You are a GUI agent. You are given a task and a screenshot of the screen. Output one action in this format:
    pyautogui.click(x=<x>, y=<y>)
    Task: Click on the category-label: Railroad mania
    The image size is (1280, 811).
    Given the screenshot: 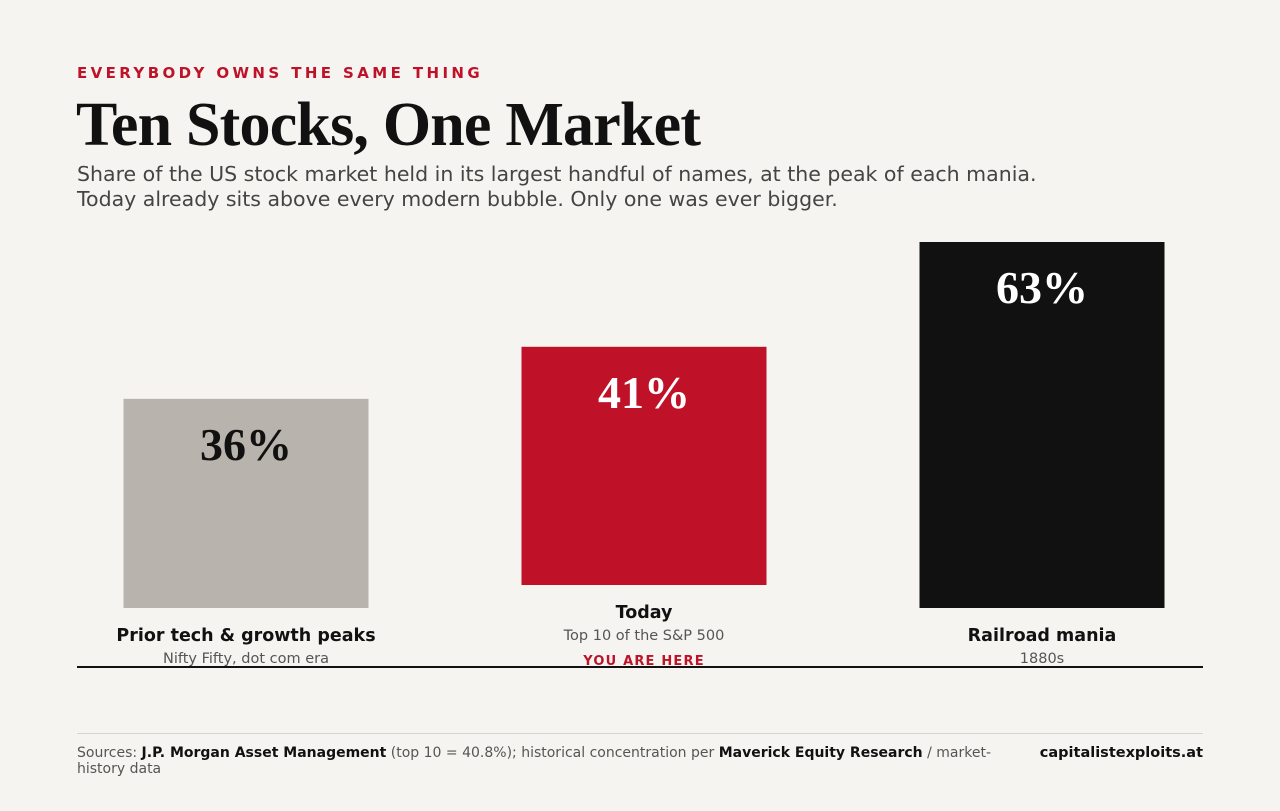 What is the action you would take?
    pyautogui.click(x=1042, y=636)
    